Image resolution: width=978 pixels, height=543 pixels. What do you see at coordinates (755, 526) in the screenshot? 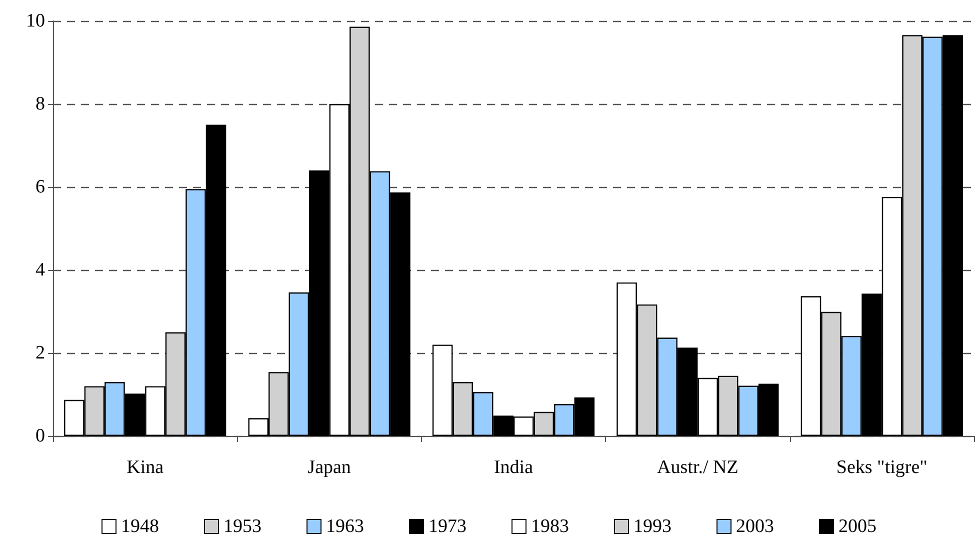
I see `legend-label: 2003` at bounding box center [755, 526].